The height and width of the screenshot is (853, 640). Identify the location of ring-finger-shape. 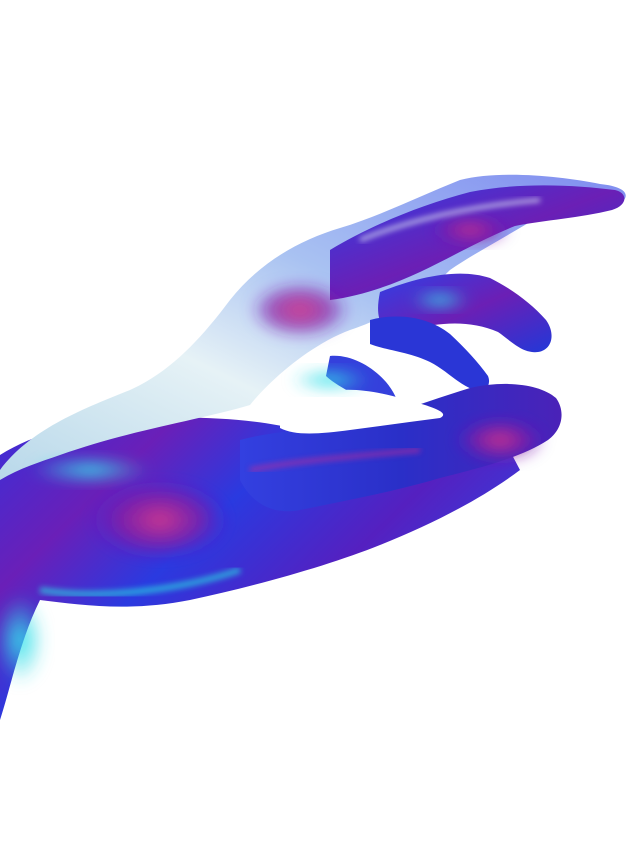
(430, 354).